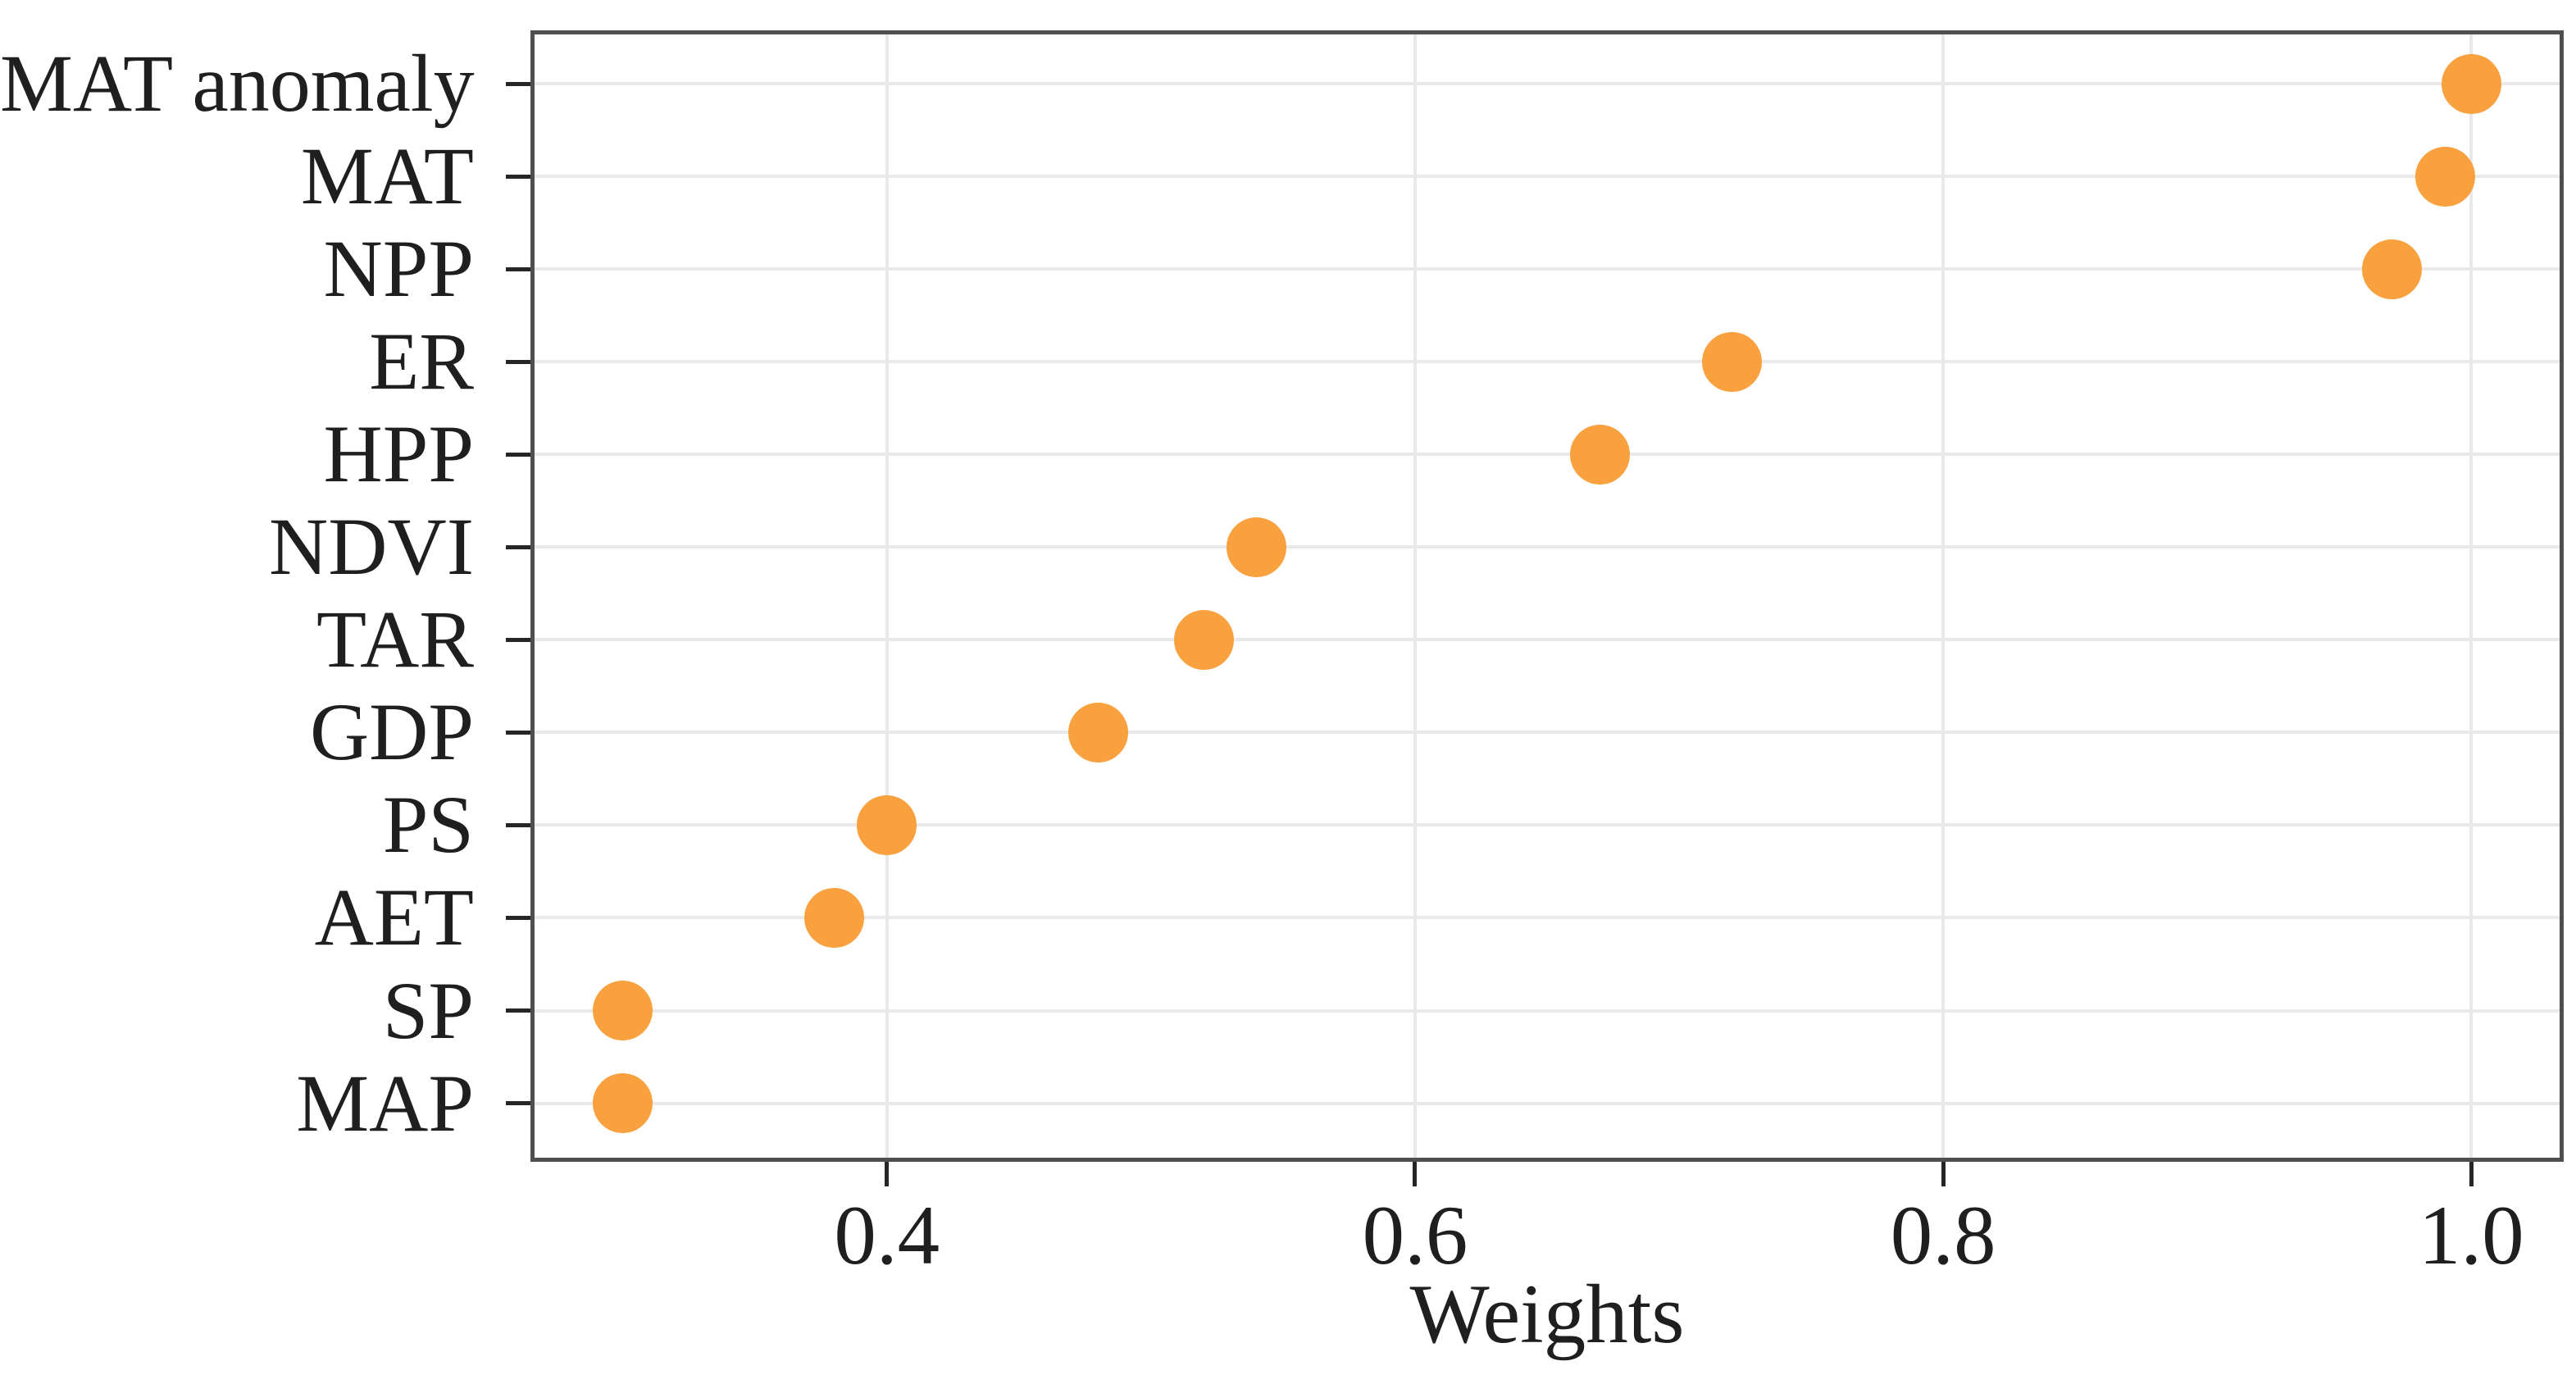 This screenshot has height=1384, width=2576. Describe the element at coordinates (623, 1010) in the screenshot. I see `dot-sp` at that location.